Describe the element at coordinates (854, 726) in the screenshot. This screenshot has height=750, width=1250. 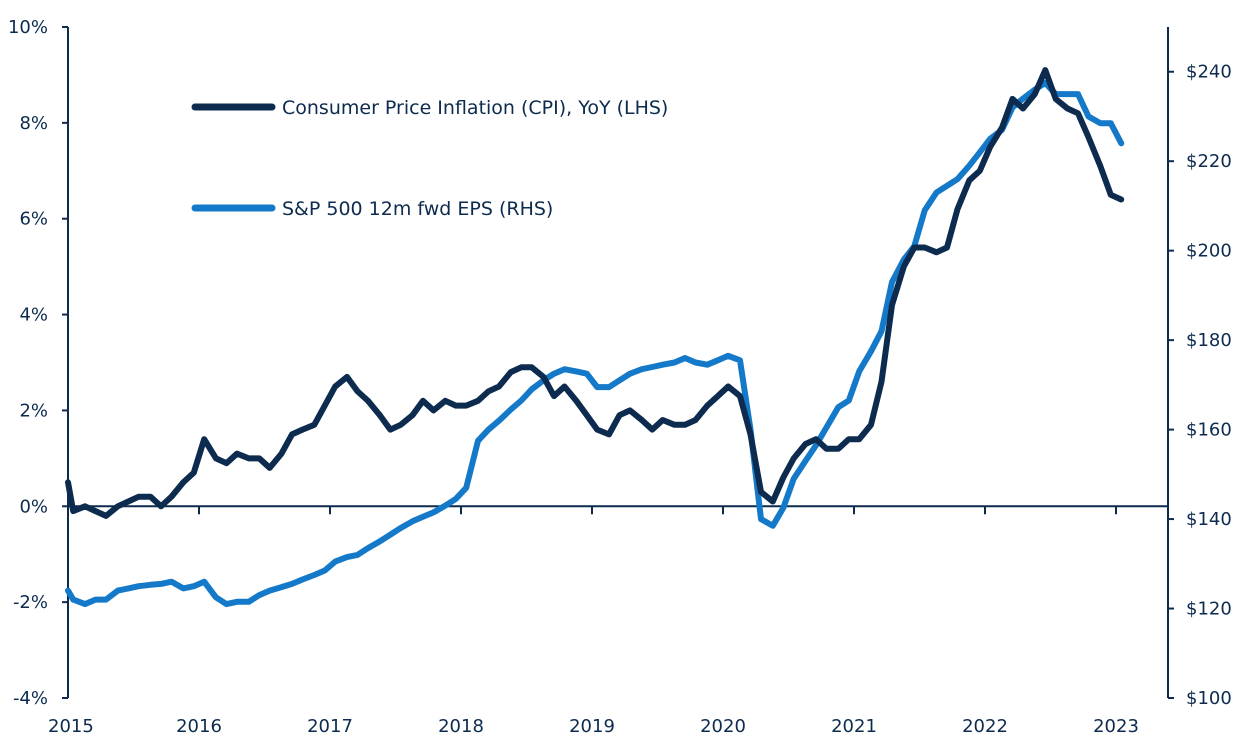
I see `x-tick-label: 2021` at that location.